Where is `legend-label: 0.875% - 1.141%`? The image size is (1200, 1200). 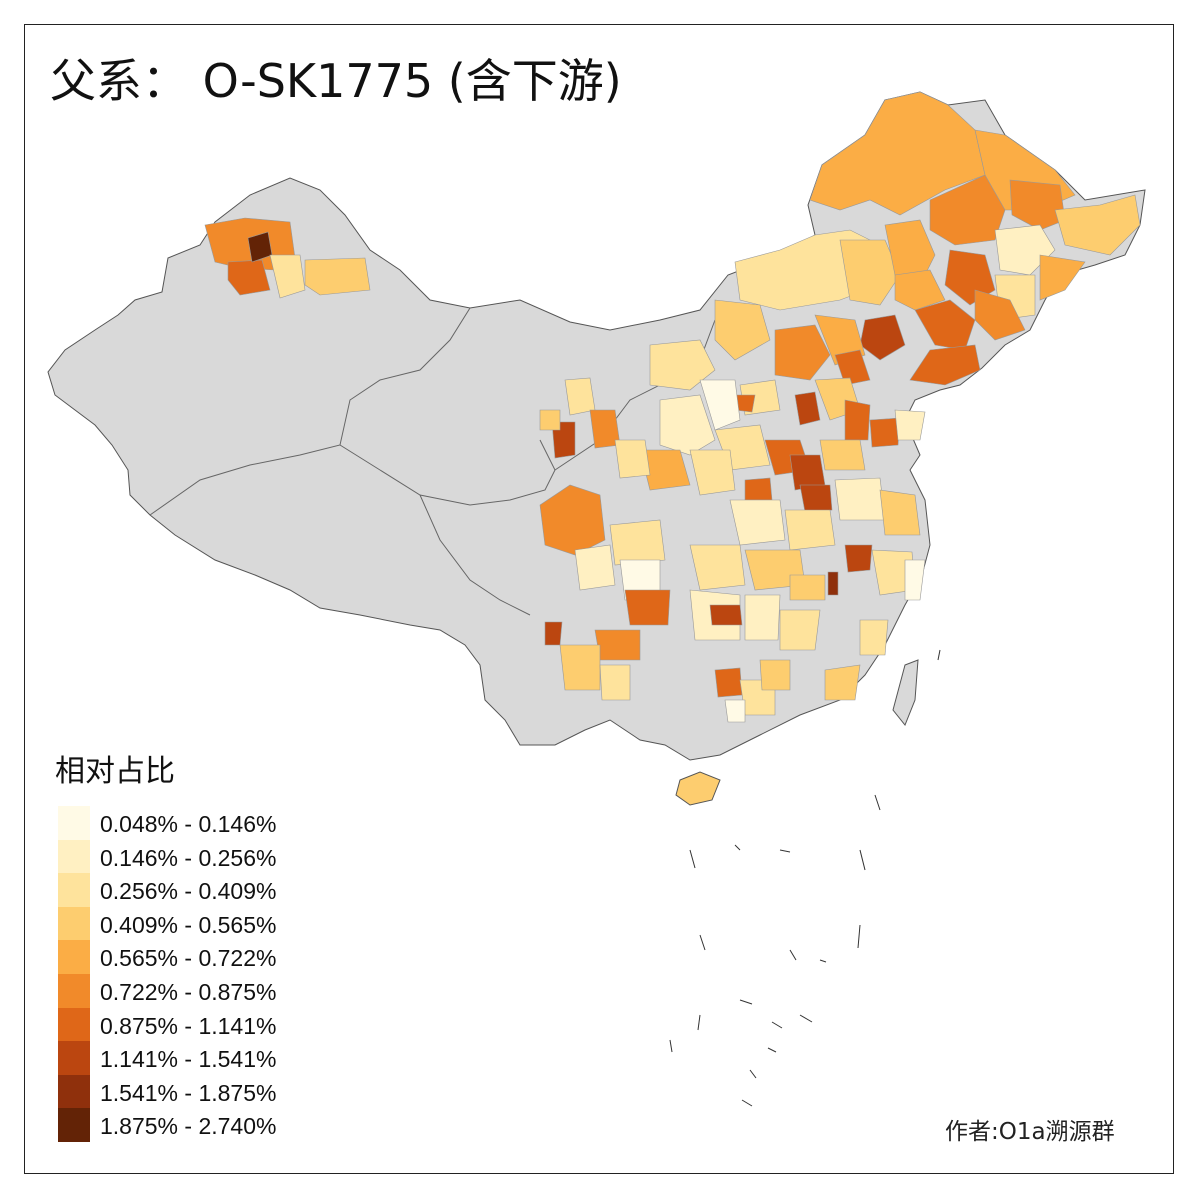 legend-label: 0.875% - 1.141% is located at coordinates (188, 1025).